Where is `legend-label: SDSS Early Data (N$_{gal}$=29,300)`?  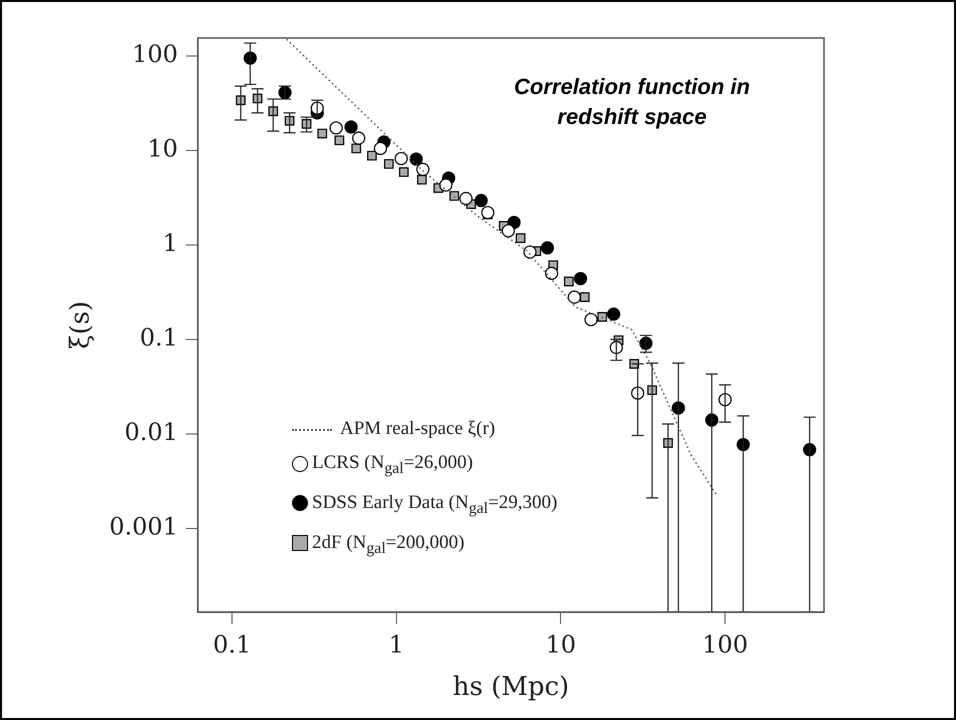
legend-label: SDSS Early Data (N$_{gal}$=29,300) is located at coordinates (435, 504).